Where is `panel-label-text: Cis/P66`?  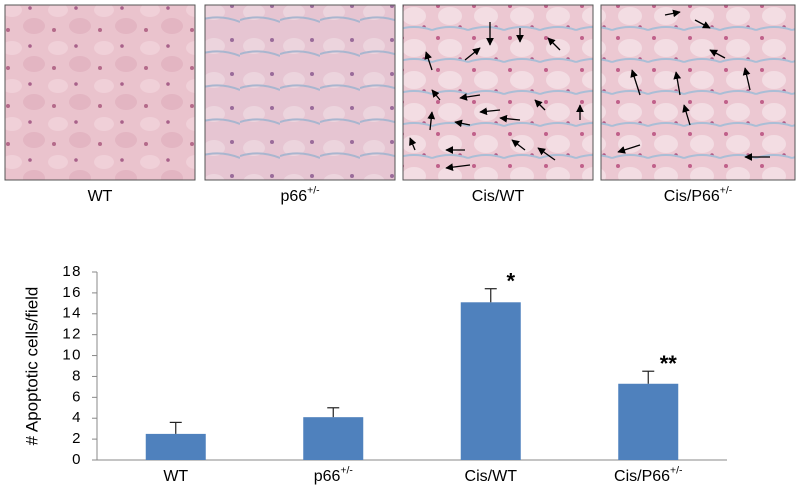
panel-label-text: Cis/P66 is located at coordinates (692, 196).